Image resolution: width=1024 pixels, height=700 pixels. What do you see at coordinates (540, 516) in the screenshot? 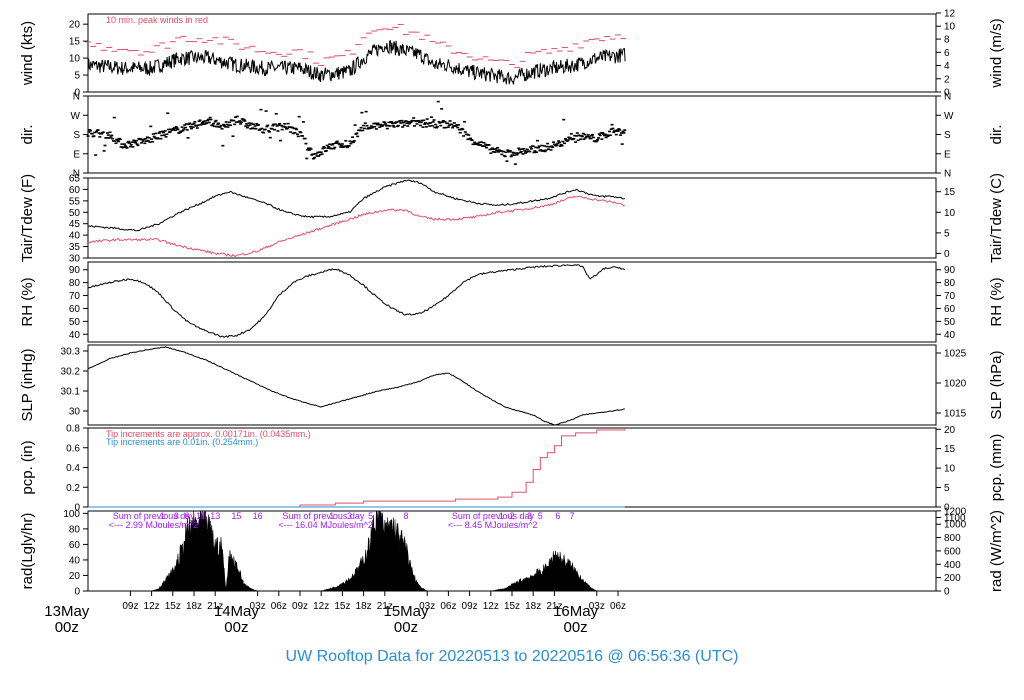
I see `hour-marker: 5` at bounding box center [540, 516].